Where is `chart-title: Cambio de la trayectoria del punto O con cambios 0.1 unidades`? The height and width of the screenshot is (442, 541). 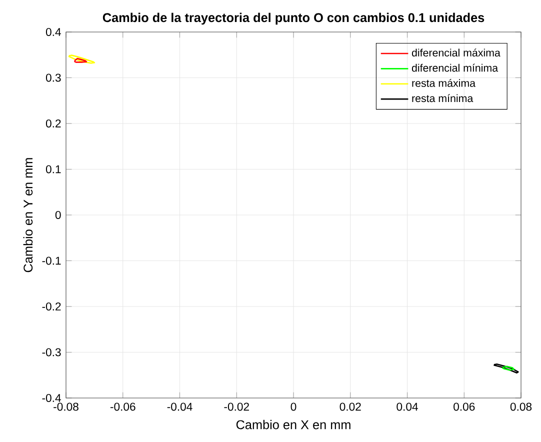
chart-title: Cambio de la trayectoria del punto O con cambios 0.1 unidades is located at coordinates (293, 18).